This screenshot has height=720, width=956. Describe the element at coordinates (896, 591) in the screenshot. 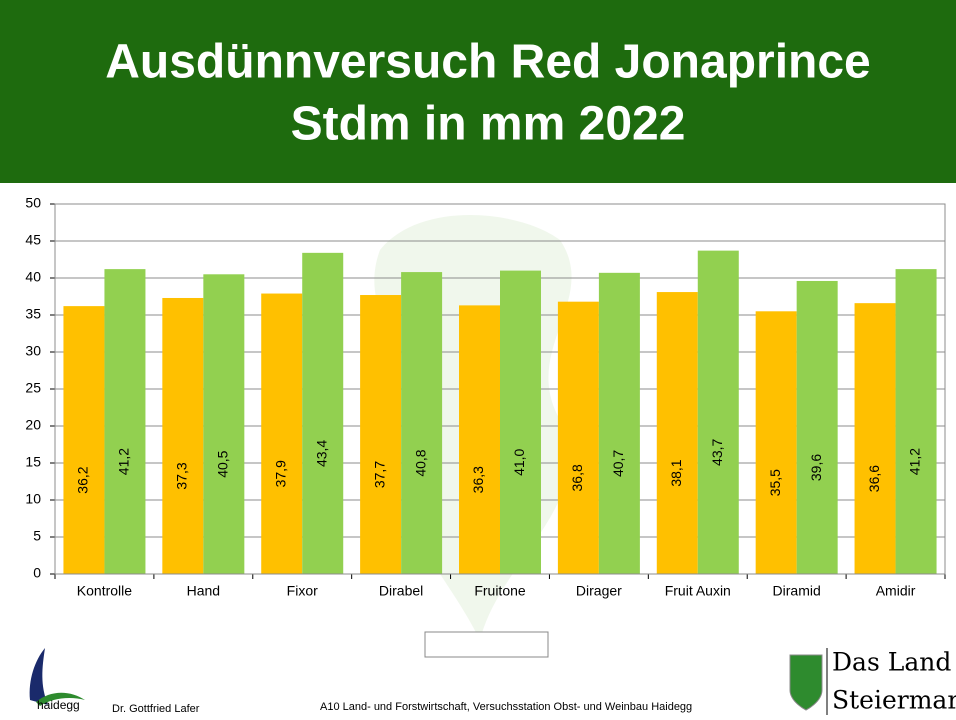

I see `x-tick-label: Amidir` at that location.